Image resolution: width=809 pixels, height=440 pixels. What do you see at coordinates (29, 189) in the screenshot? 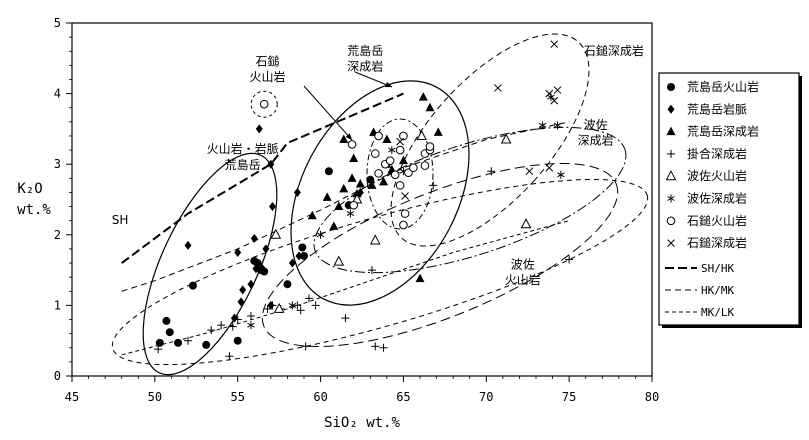
I see `y-axis-title: K₂O` at bounding box center [29, 189].